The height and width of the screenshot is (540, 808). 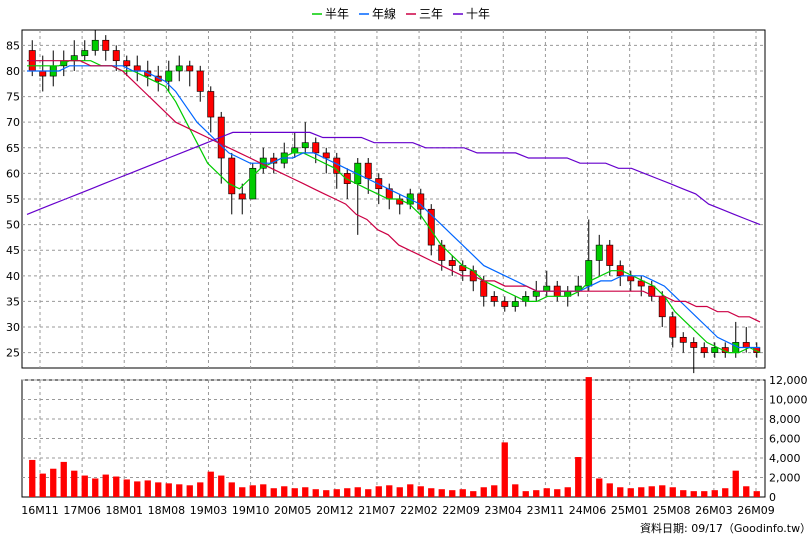 I want to click on price-tick-label: 65, so click(x=13, y=148).